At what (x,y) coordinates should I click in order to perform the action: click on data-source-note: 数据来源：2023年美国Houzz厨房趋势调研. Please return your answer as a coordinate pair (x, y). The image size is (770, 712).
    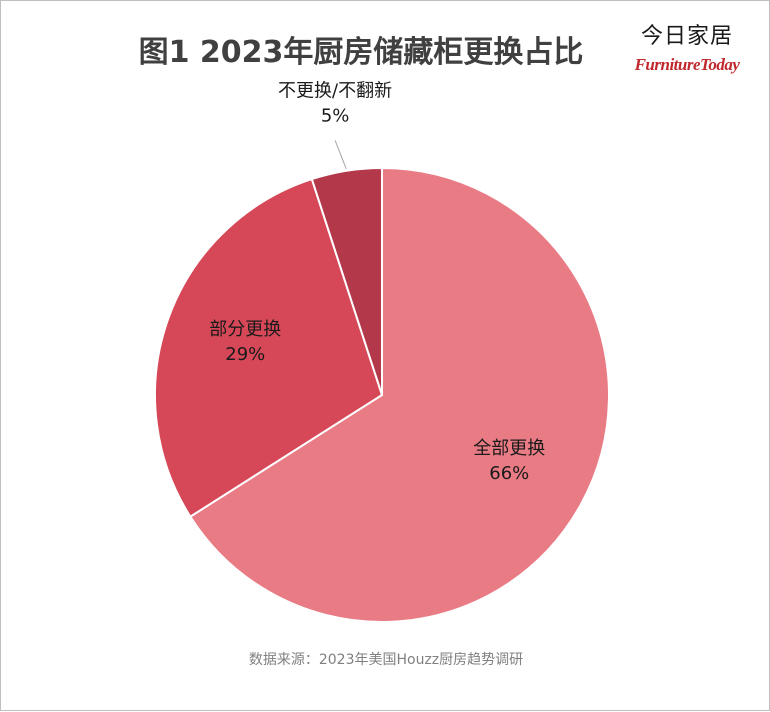
    Looking at the image, I should click on (386, 660).